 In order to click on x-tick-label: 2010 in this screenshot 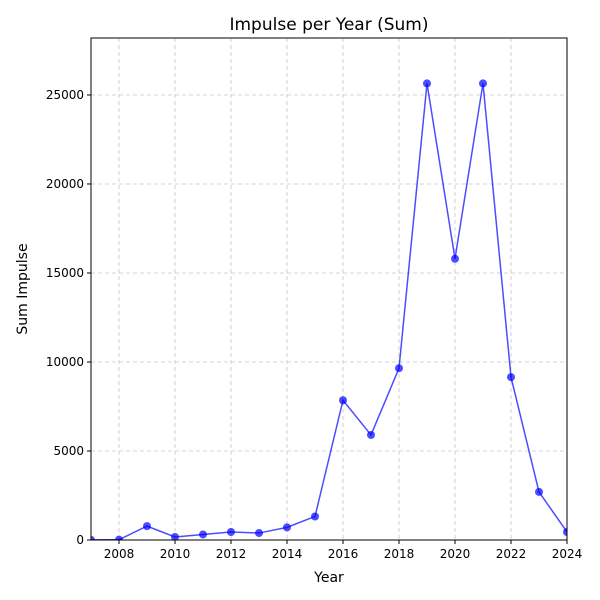, I will do `click(175, 554)`.